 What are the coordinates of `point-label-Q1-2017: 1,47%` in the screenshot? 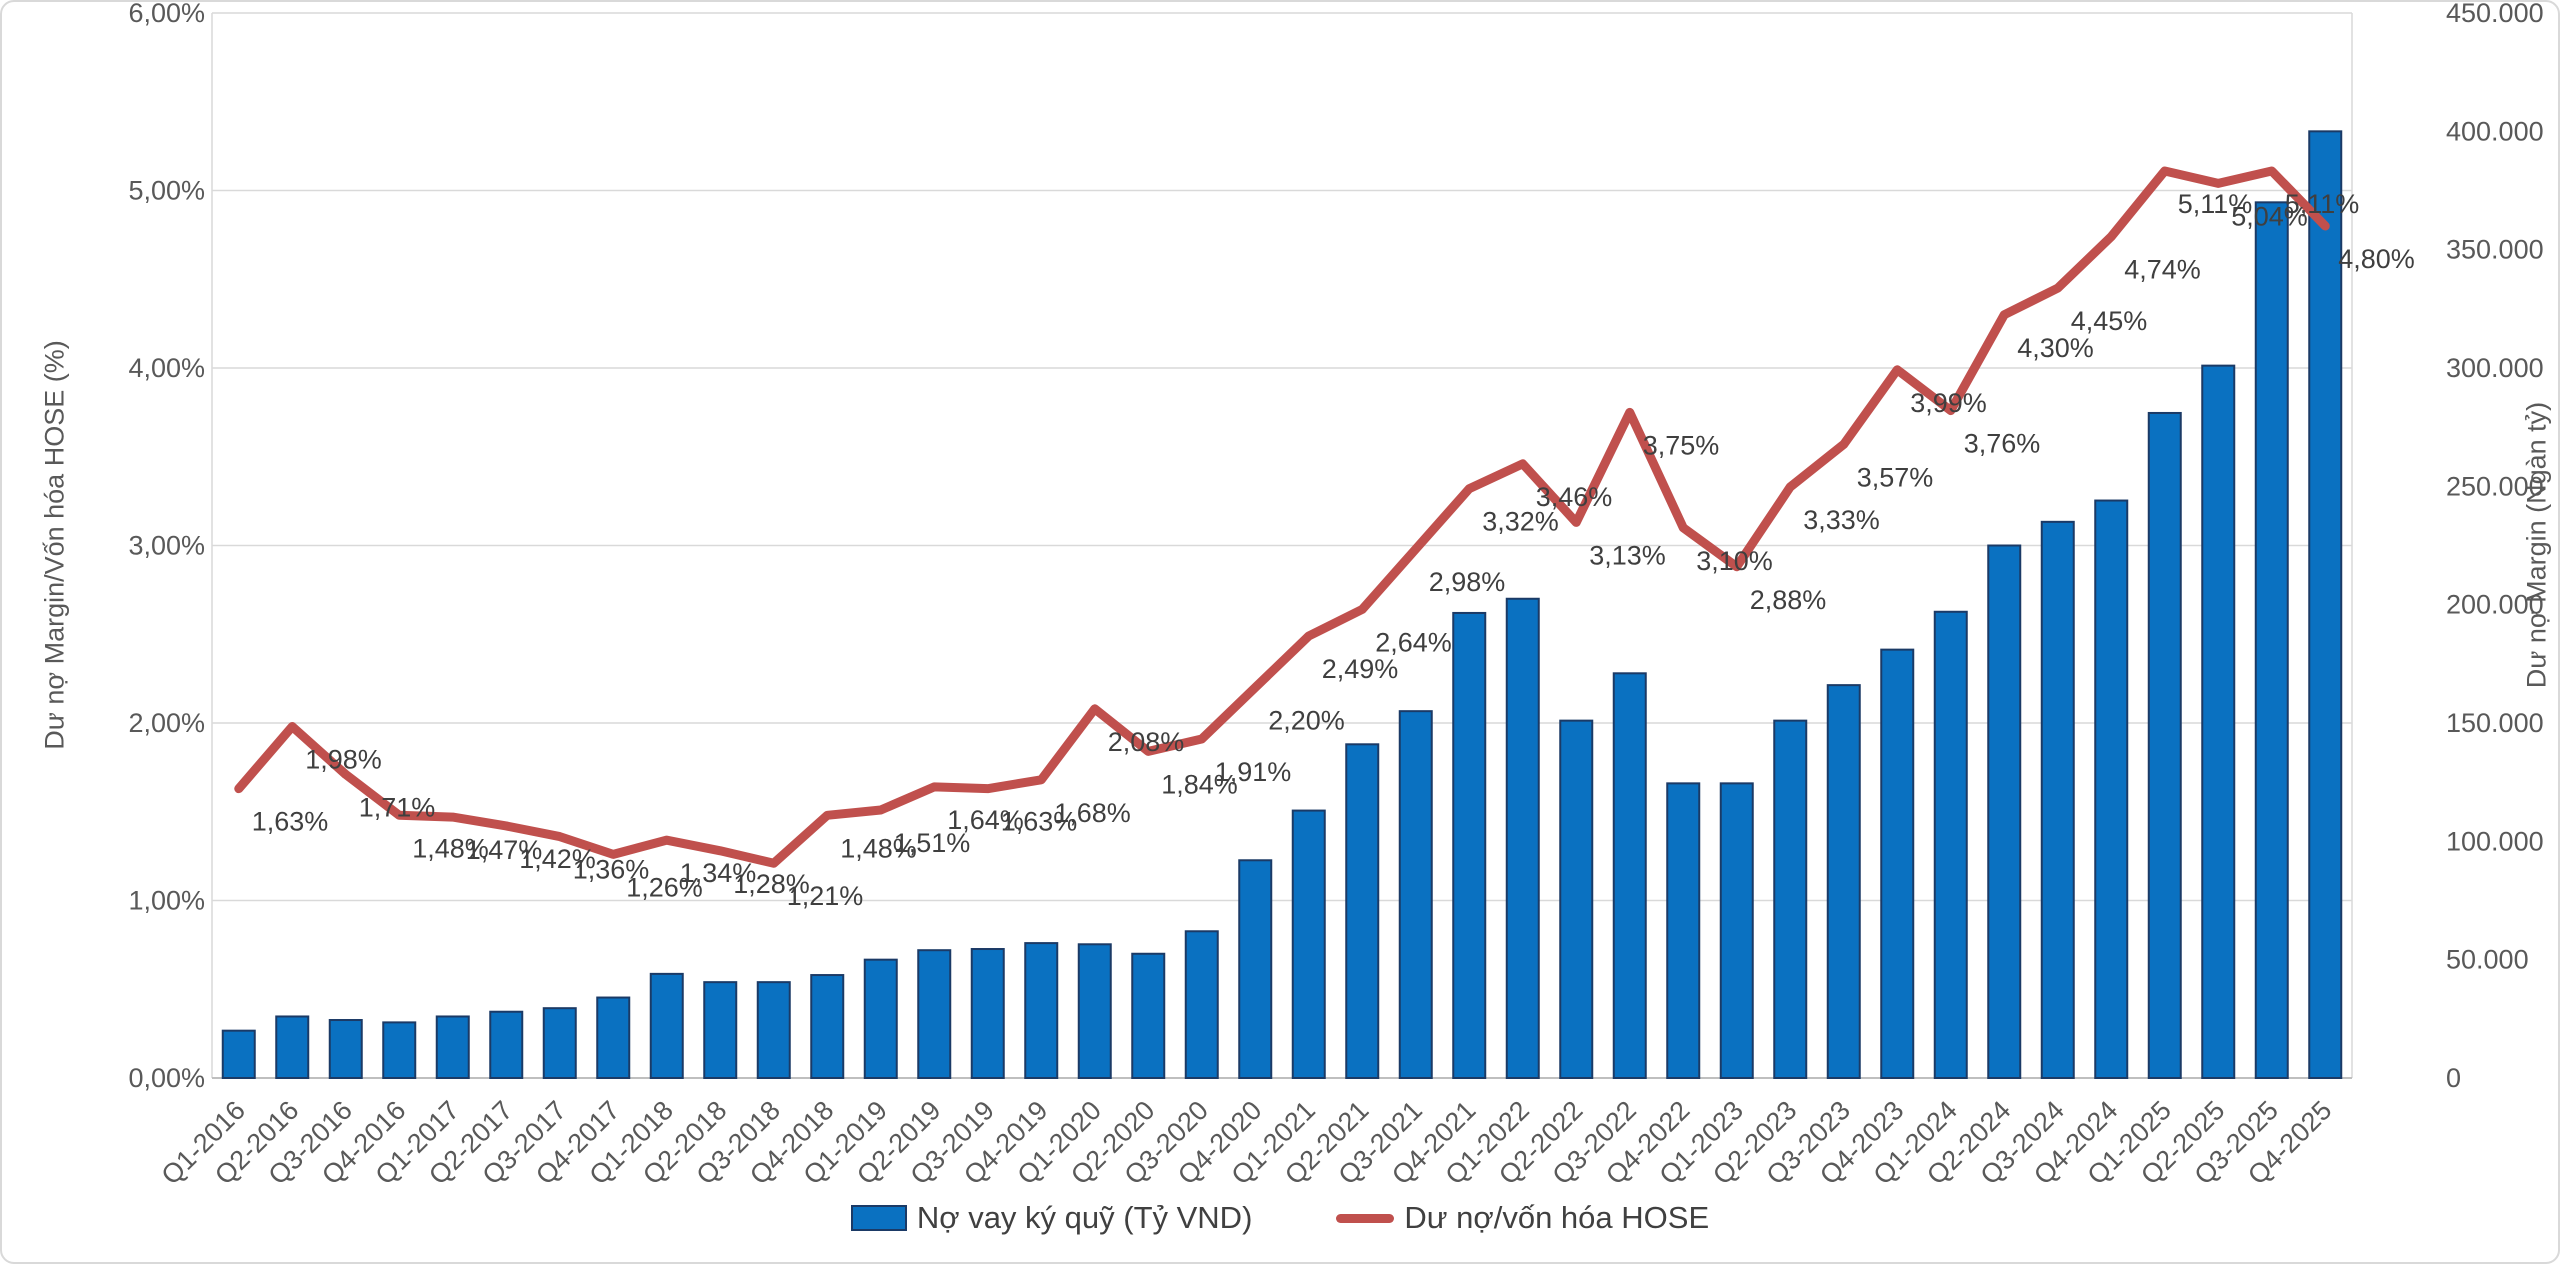 It's located at (504, 850).